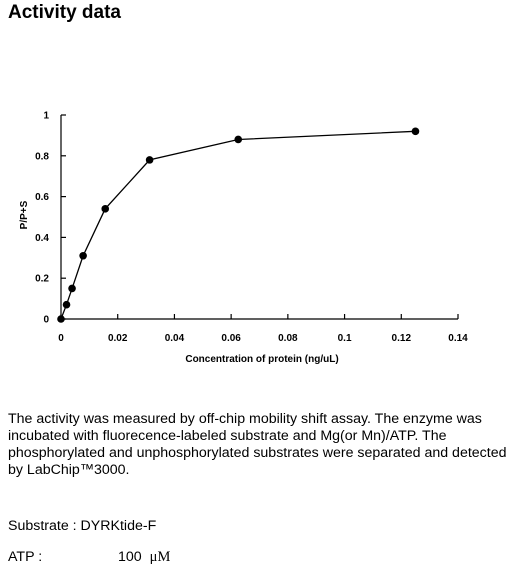 Image resolution: width=523 pixels, height=577 pixels. Describe the element at coordinates (261, 359) in the screenshot. I see `x-axis-label: Concentration of protein (ng/uL)` at that location.